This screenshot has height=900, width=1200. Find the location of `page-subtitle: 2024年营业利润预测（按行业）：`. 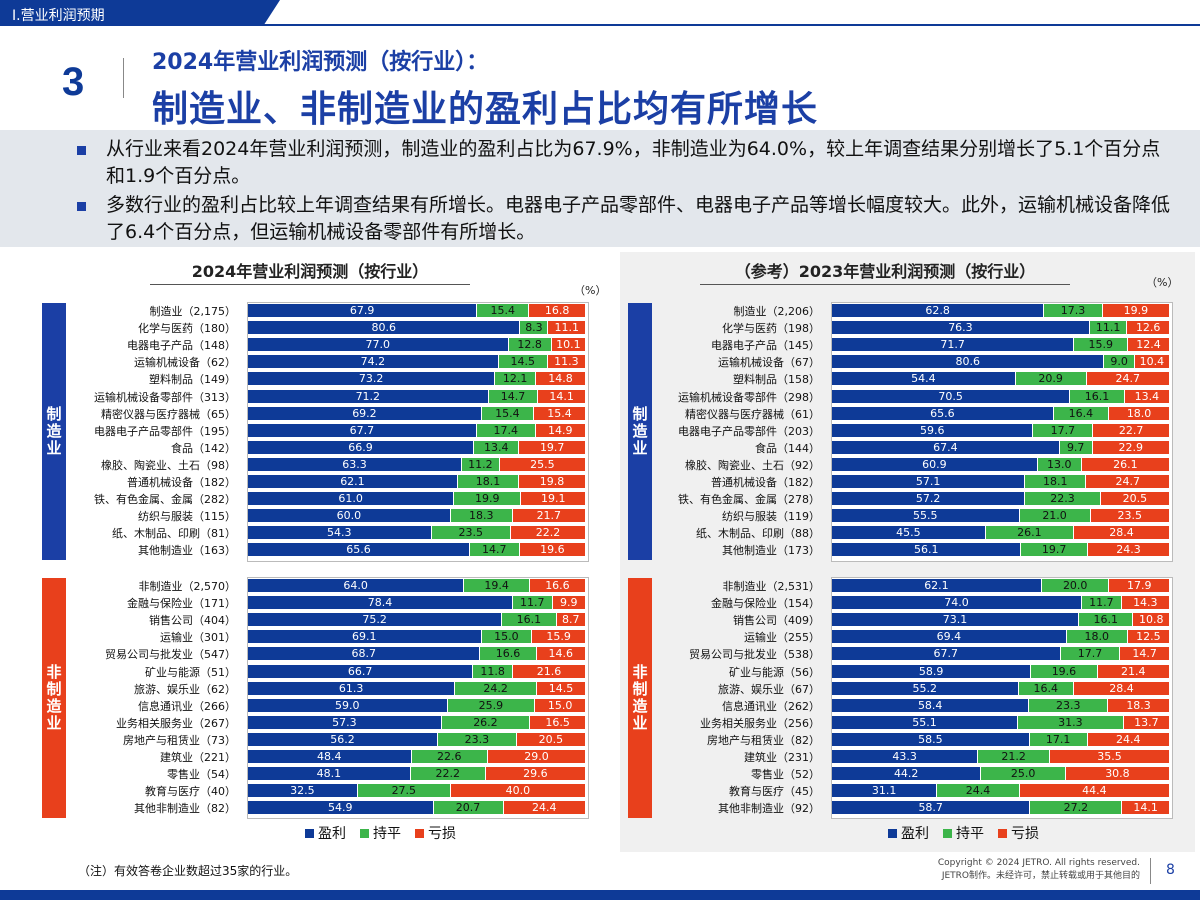

page-subtitle: 2024年营业利润预测（按行业）： is located at coordinates (320, 62).